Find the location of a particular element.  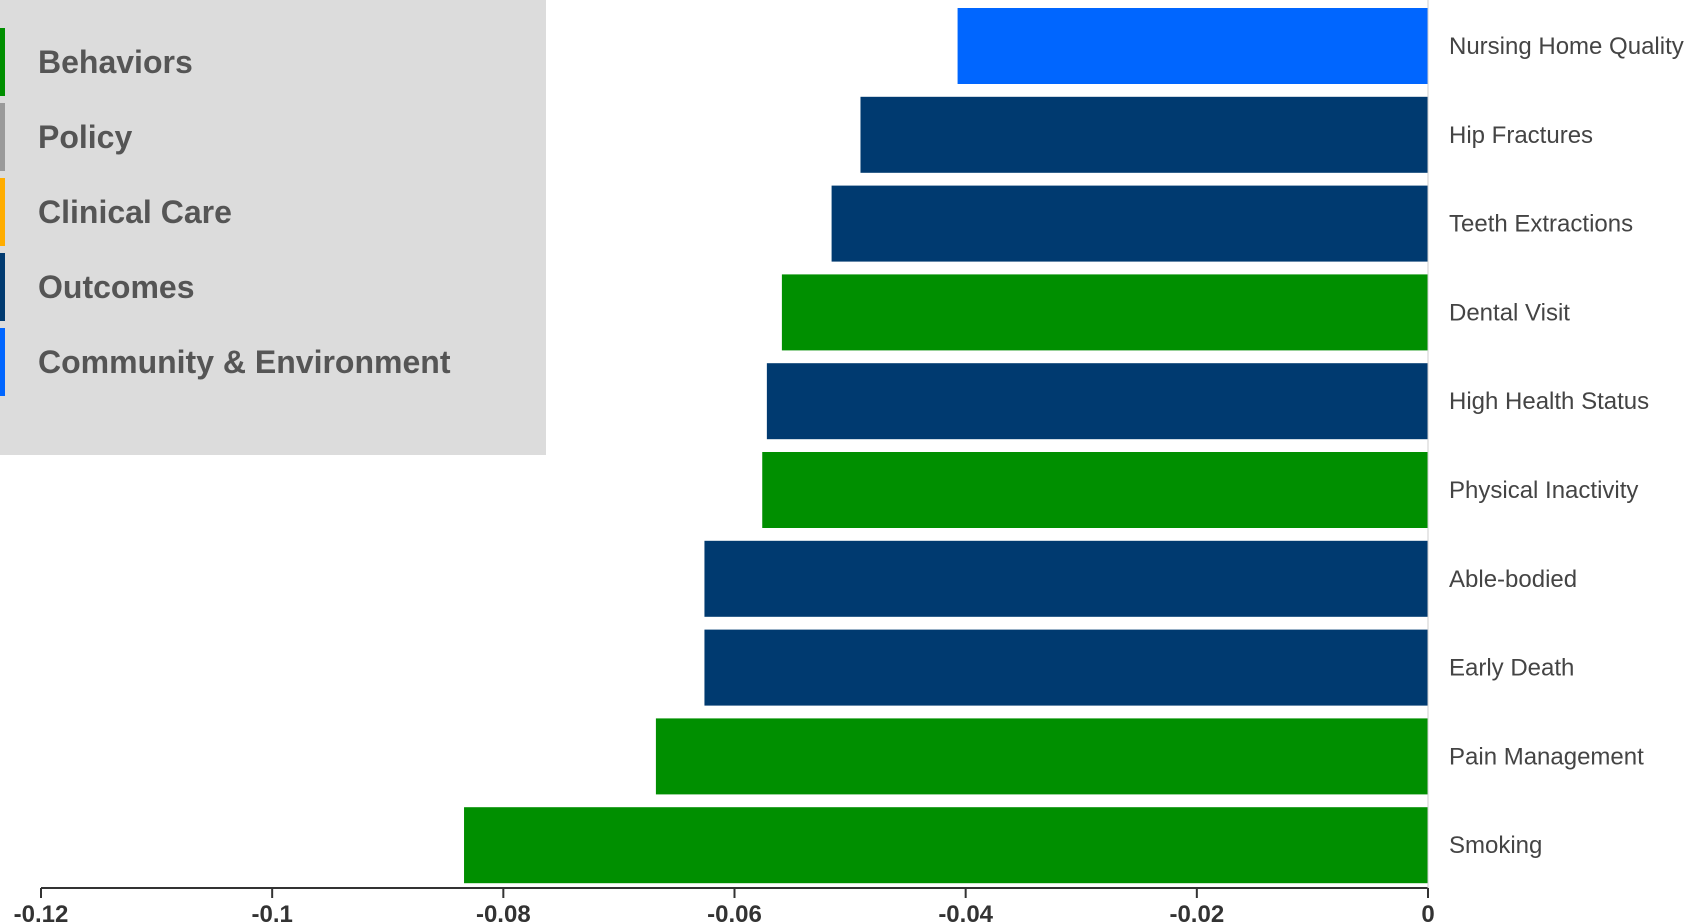

legend-item-community-environment: Community & Environment is located at coordinates (273, 362).